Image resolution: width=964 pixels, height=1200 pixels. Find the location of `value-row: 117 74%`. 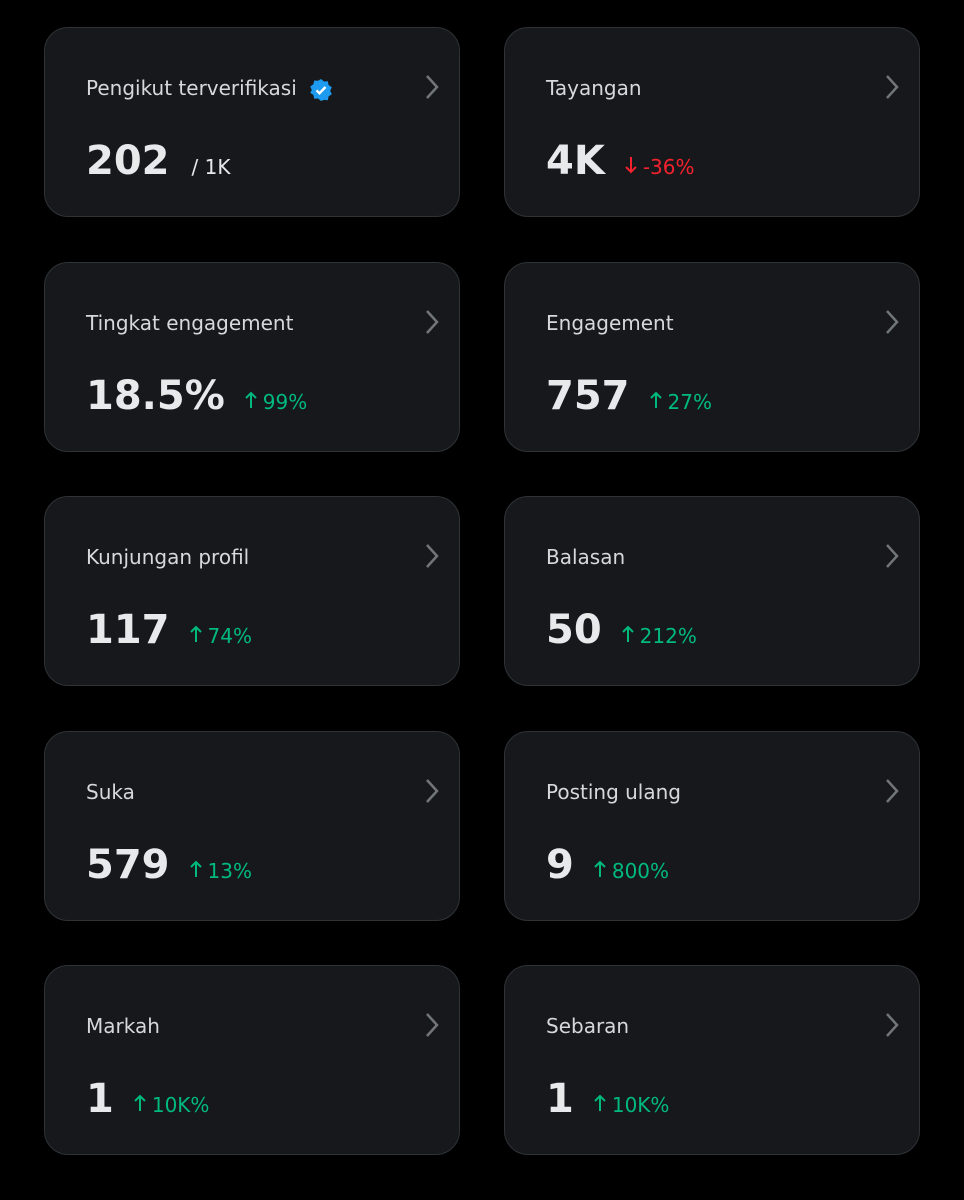

value-row: 117 74% is located at coordinates (169, 630).